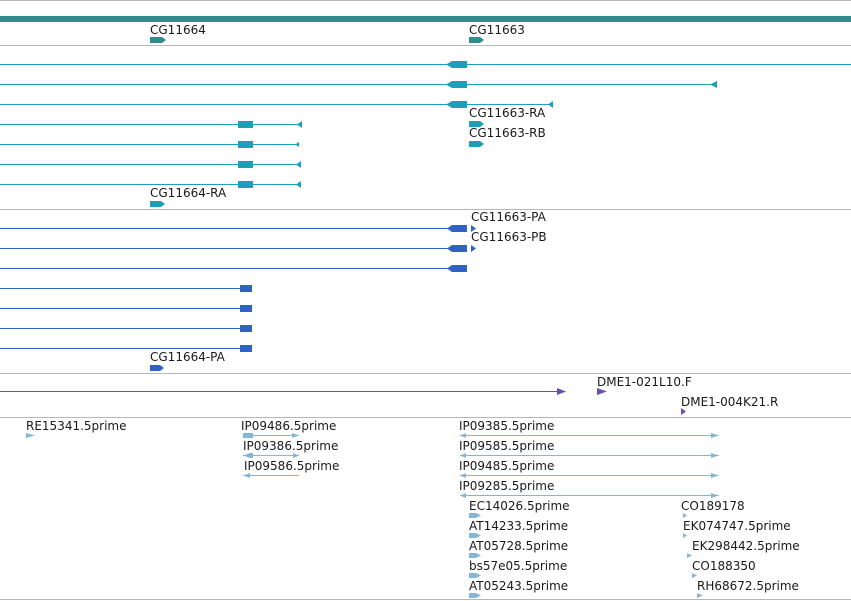 This screenshot has height=601, width=851. Describe the element at coordinates (473, 248) in the screenshot. I see `protein-cg11663-pb-glyph` at that location.